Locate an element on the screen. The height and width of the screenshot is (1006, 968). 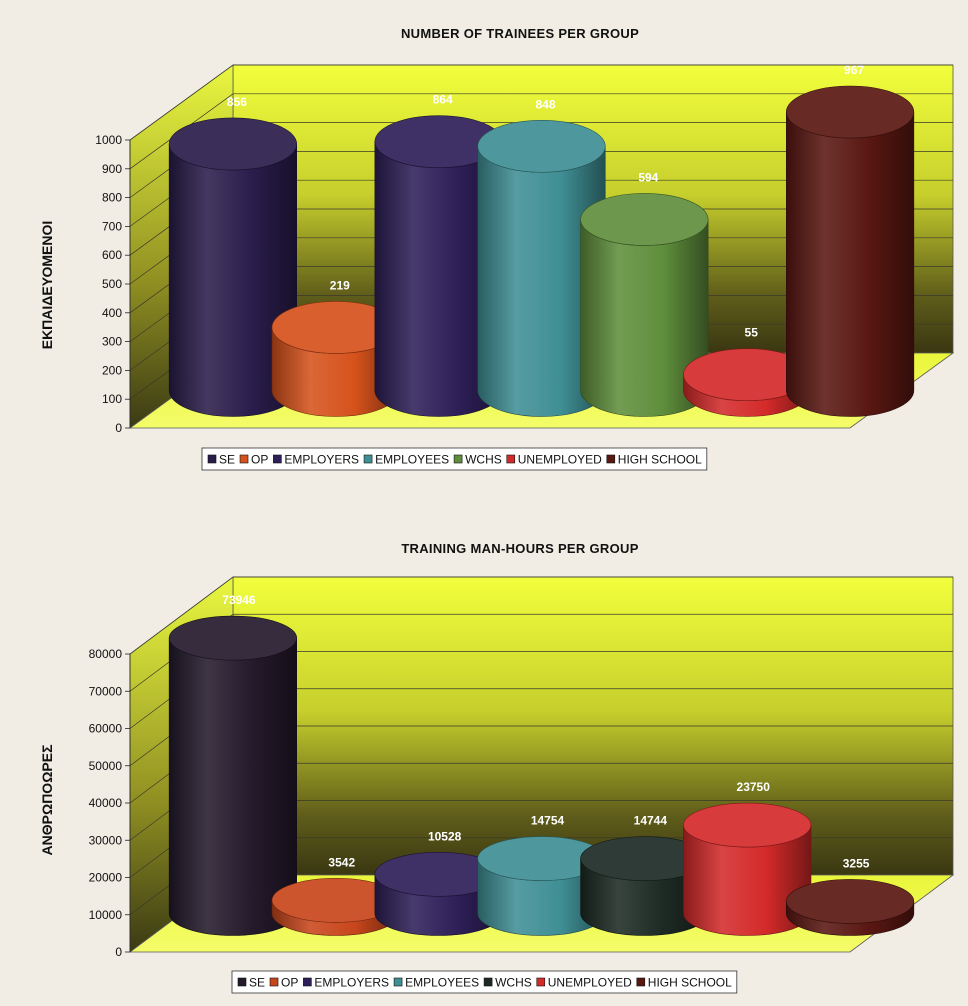
data-label-high-school: 967 is located at coordinates (854, 70).